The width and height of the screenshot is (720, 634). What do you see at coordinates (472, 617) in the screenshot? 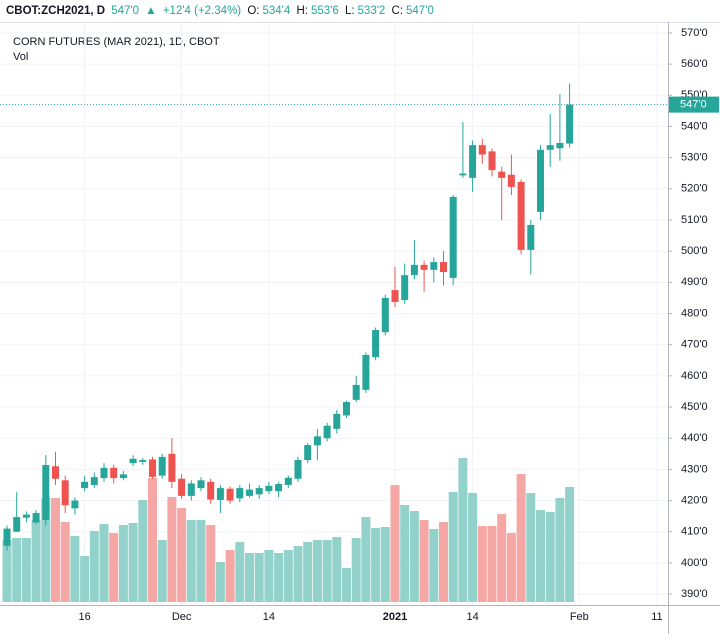
I see `x-tick-label: 14` at bounding box center [472, 617].